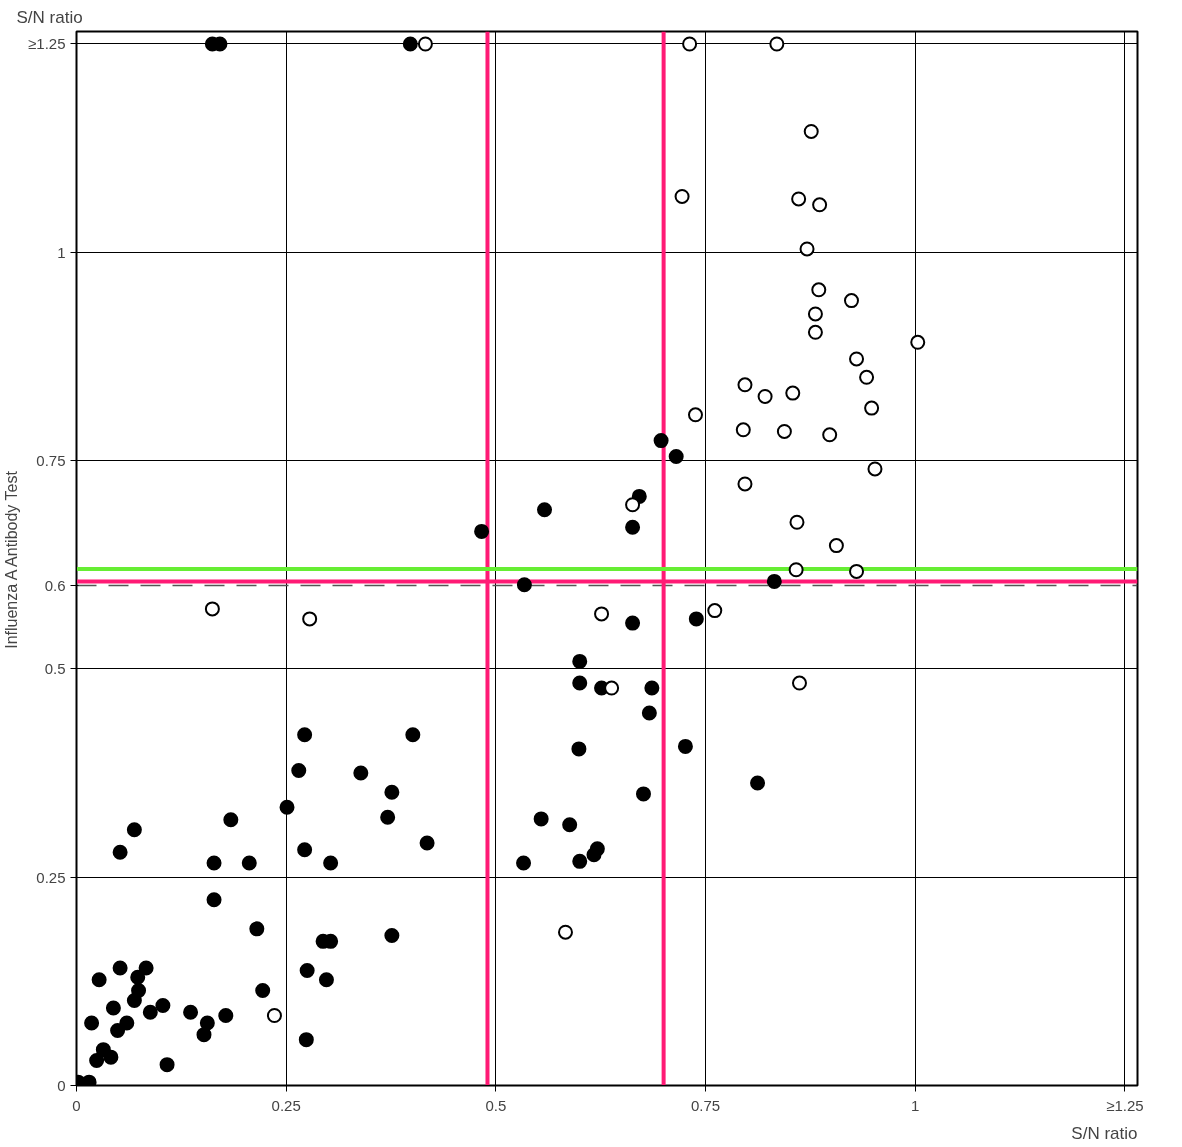 The width and height of the screenshot is (1182, 1147). I want to click on x-tick-label: 0.25, so click(286, 1105).